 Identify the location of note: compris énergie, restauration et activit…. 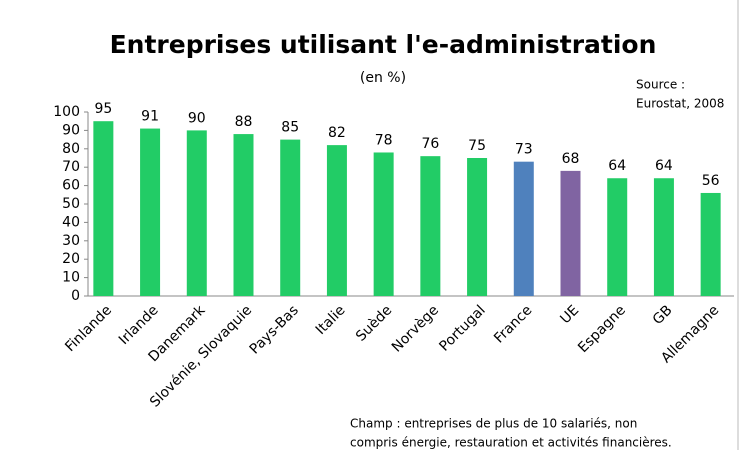
(511, 443).